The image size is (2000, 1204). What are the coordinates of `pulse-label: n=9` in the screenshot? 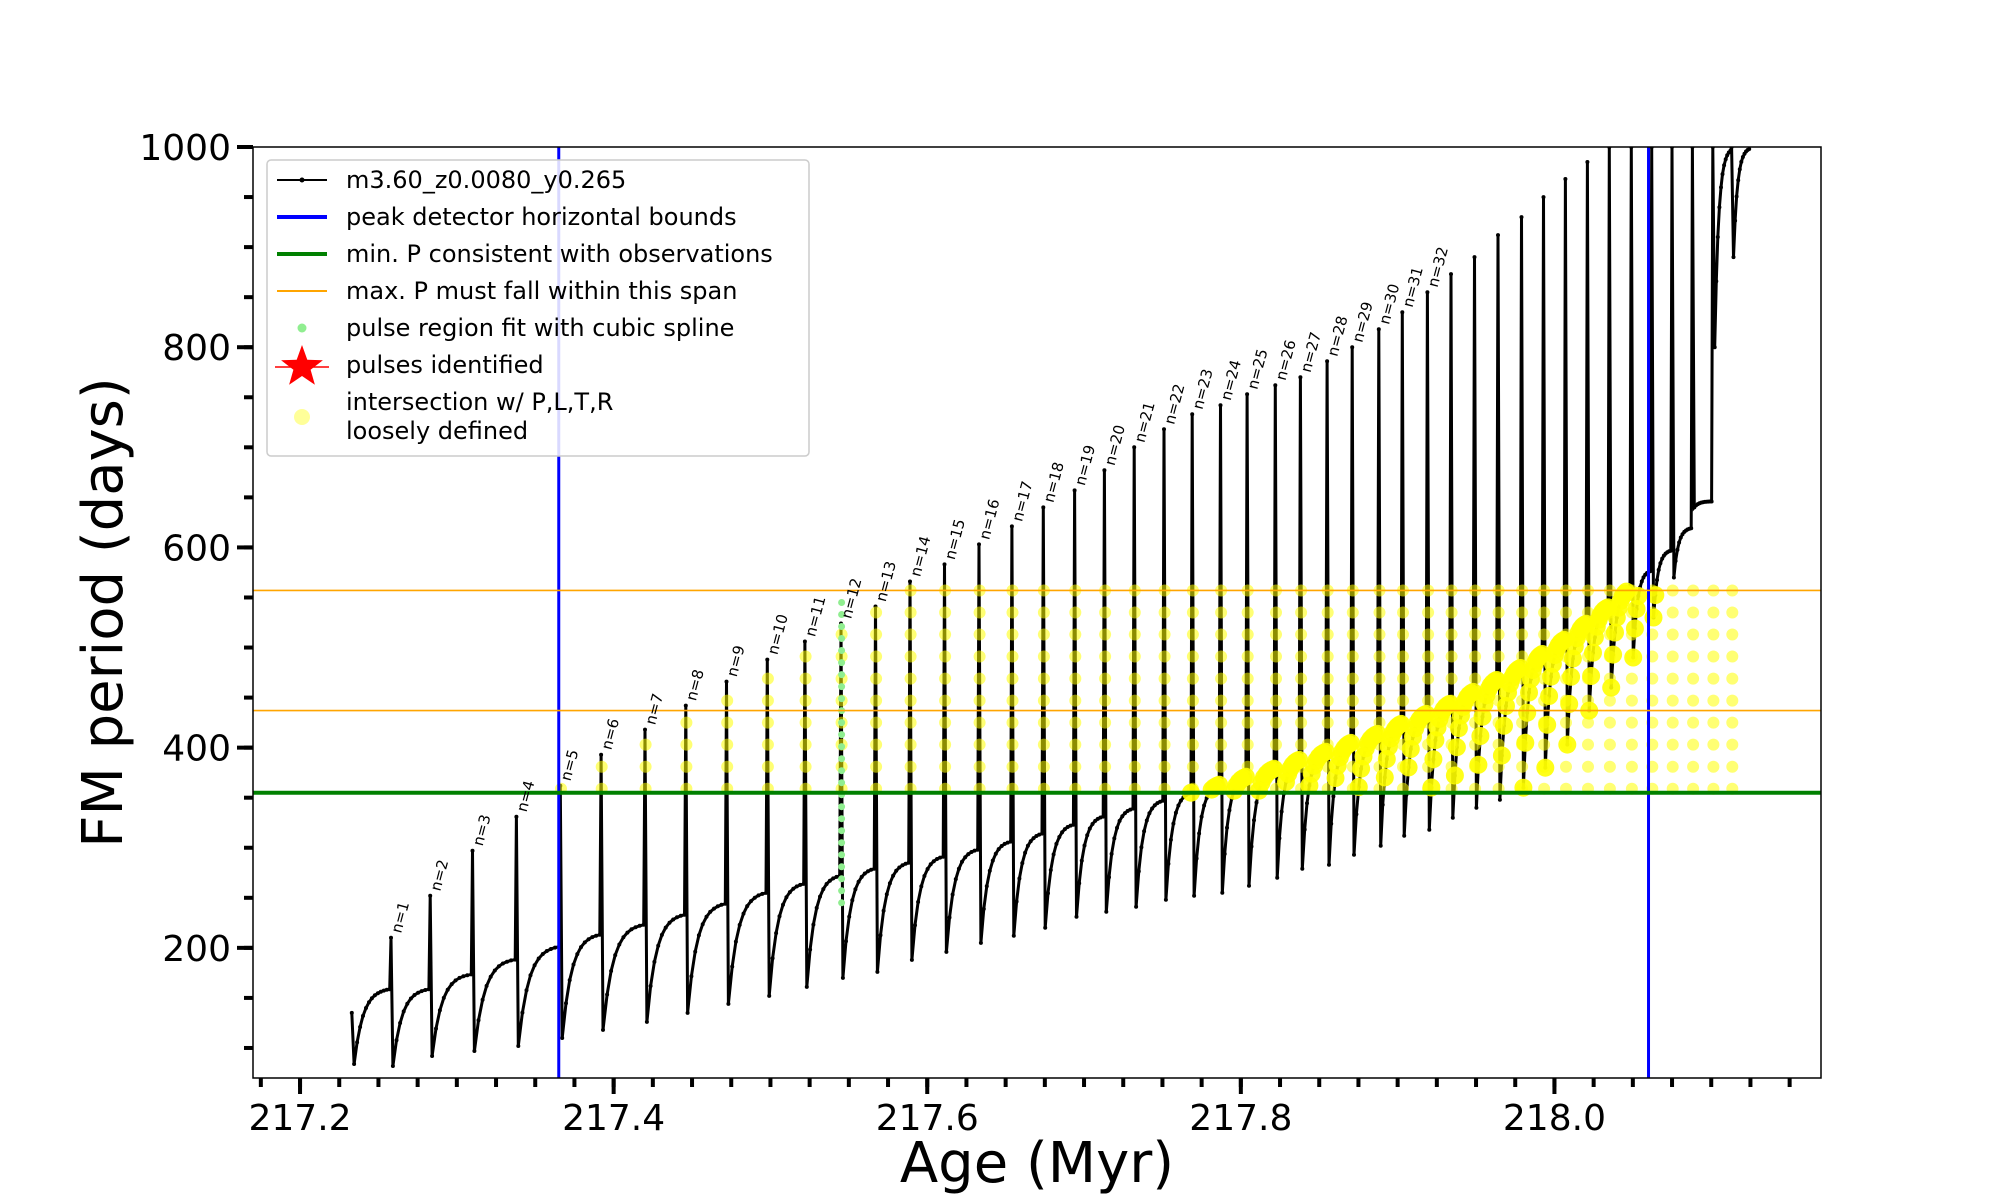 It's located at (736, 660).